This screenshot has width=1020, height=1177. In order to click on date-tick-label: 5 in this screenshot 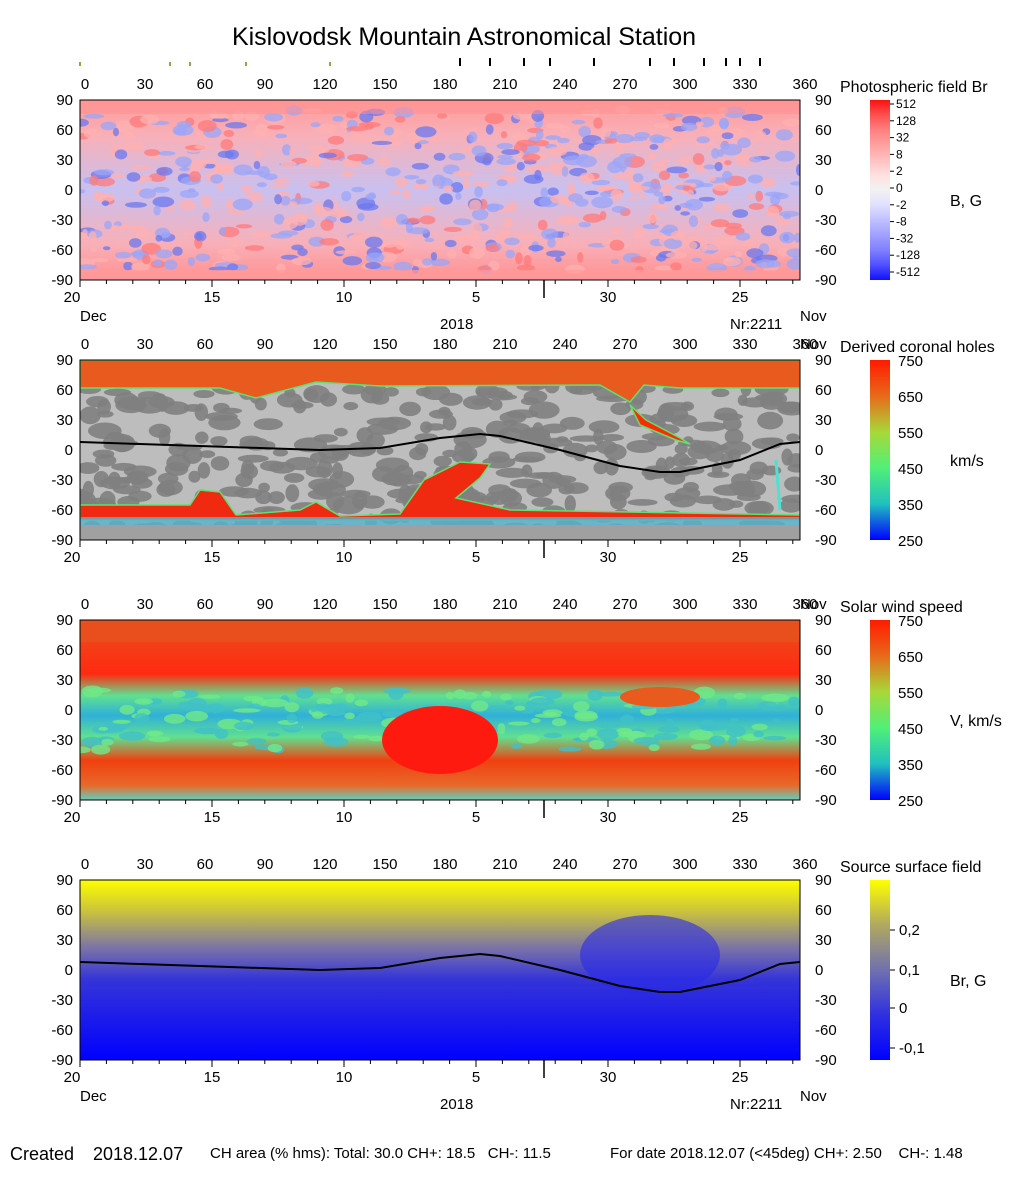, I will do `click(476, 817)`.